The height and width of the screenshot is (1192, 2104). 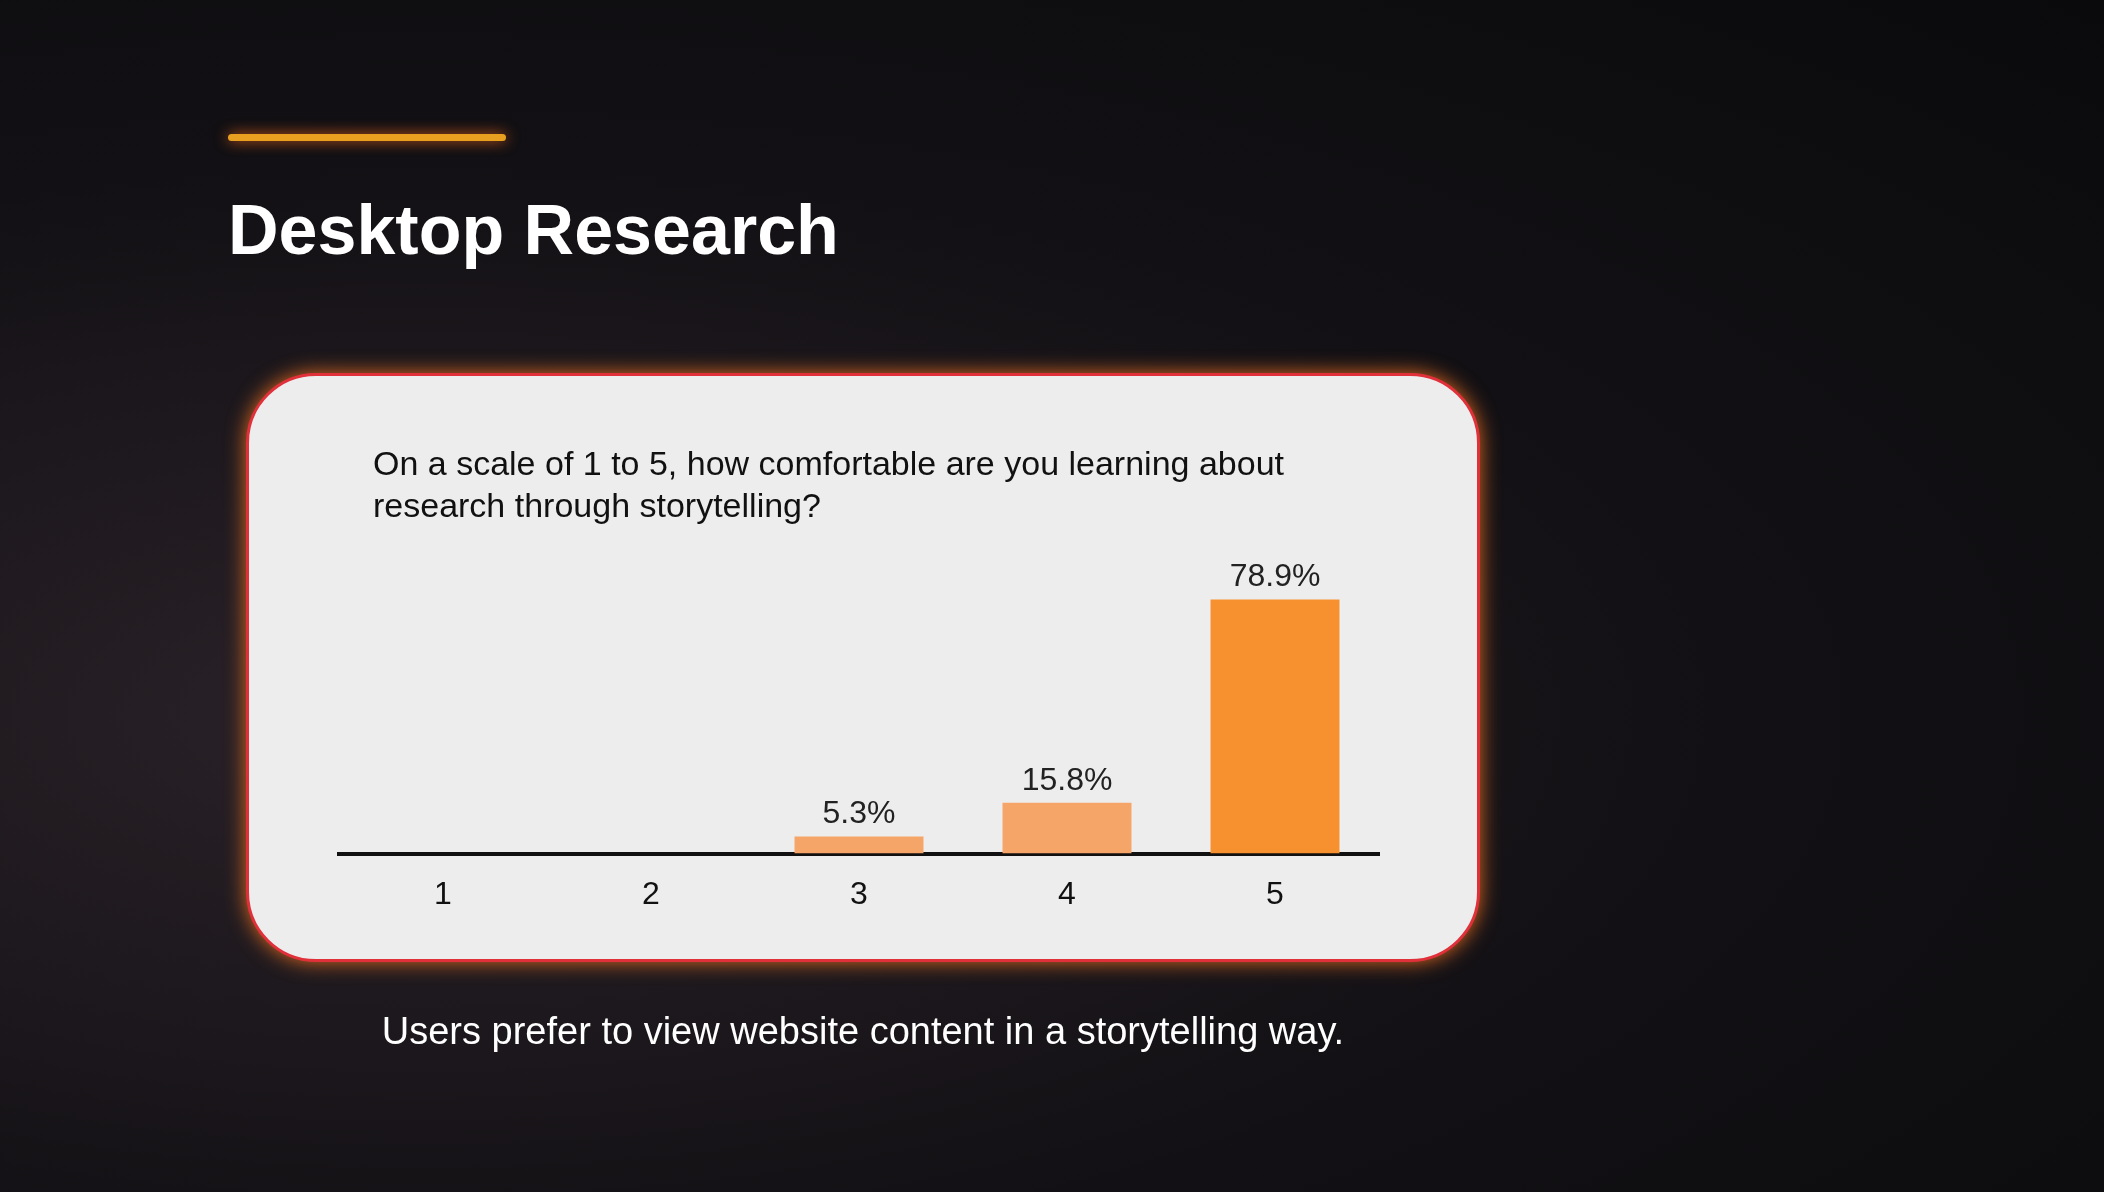 I want to click on x-tick-label: 1, so click(x=443, y=892).